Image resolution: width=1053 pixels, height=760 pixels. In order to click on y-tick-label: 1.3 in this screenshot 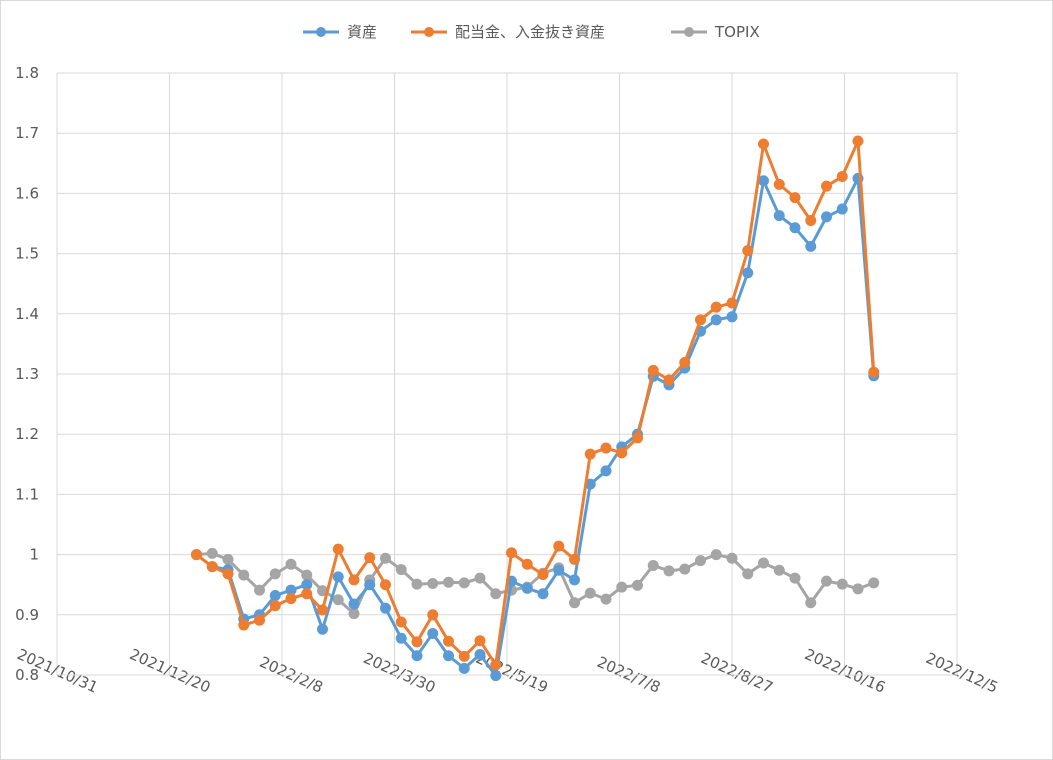, I will do `click(27, 374)`.